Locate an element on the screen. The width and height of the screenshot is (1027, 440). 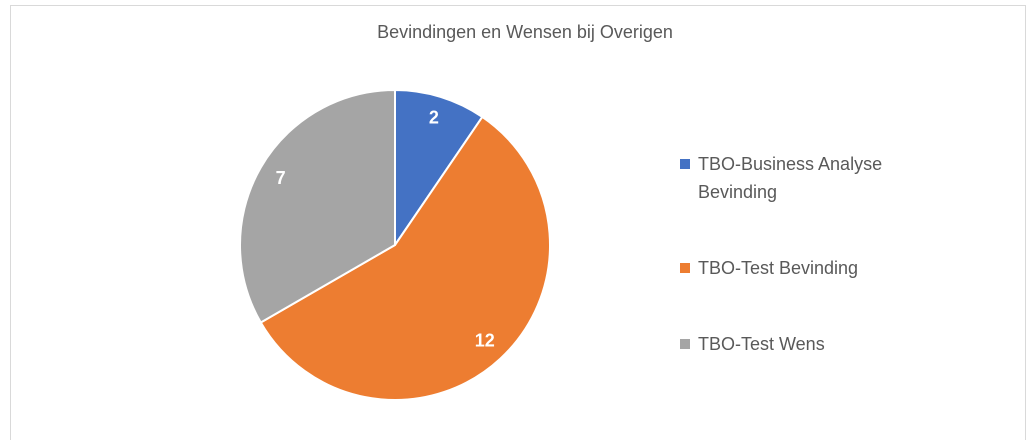
data-label: 2 is located at coordinates (434, 118).